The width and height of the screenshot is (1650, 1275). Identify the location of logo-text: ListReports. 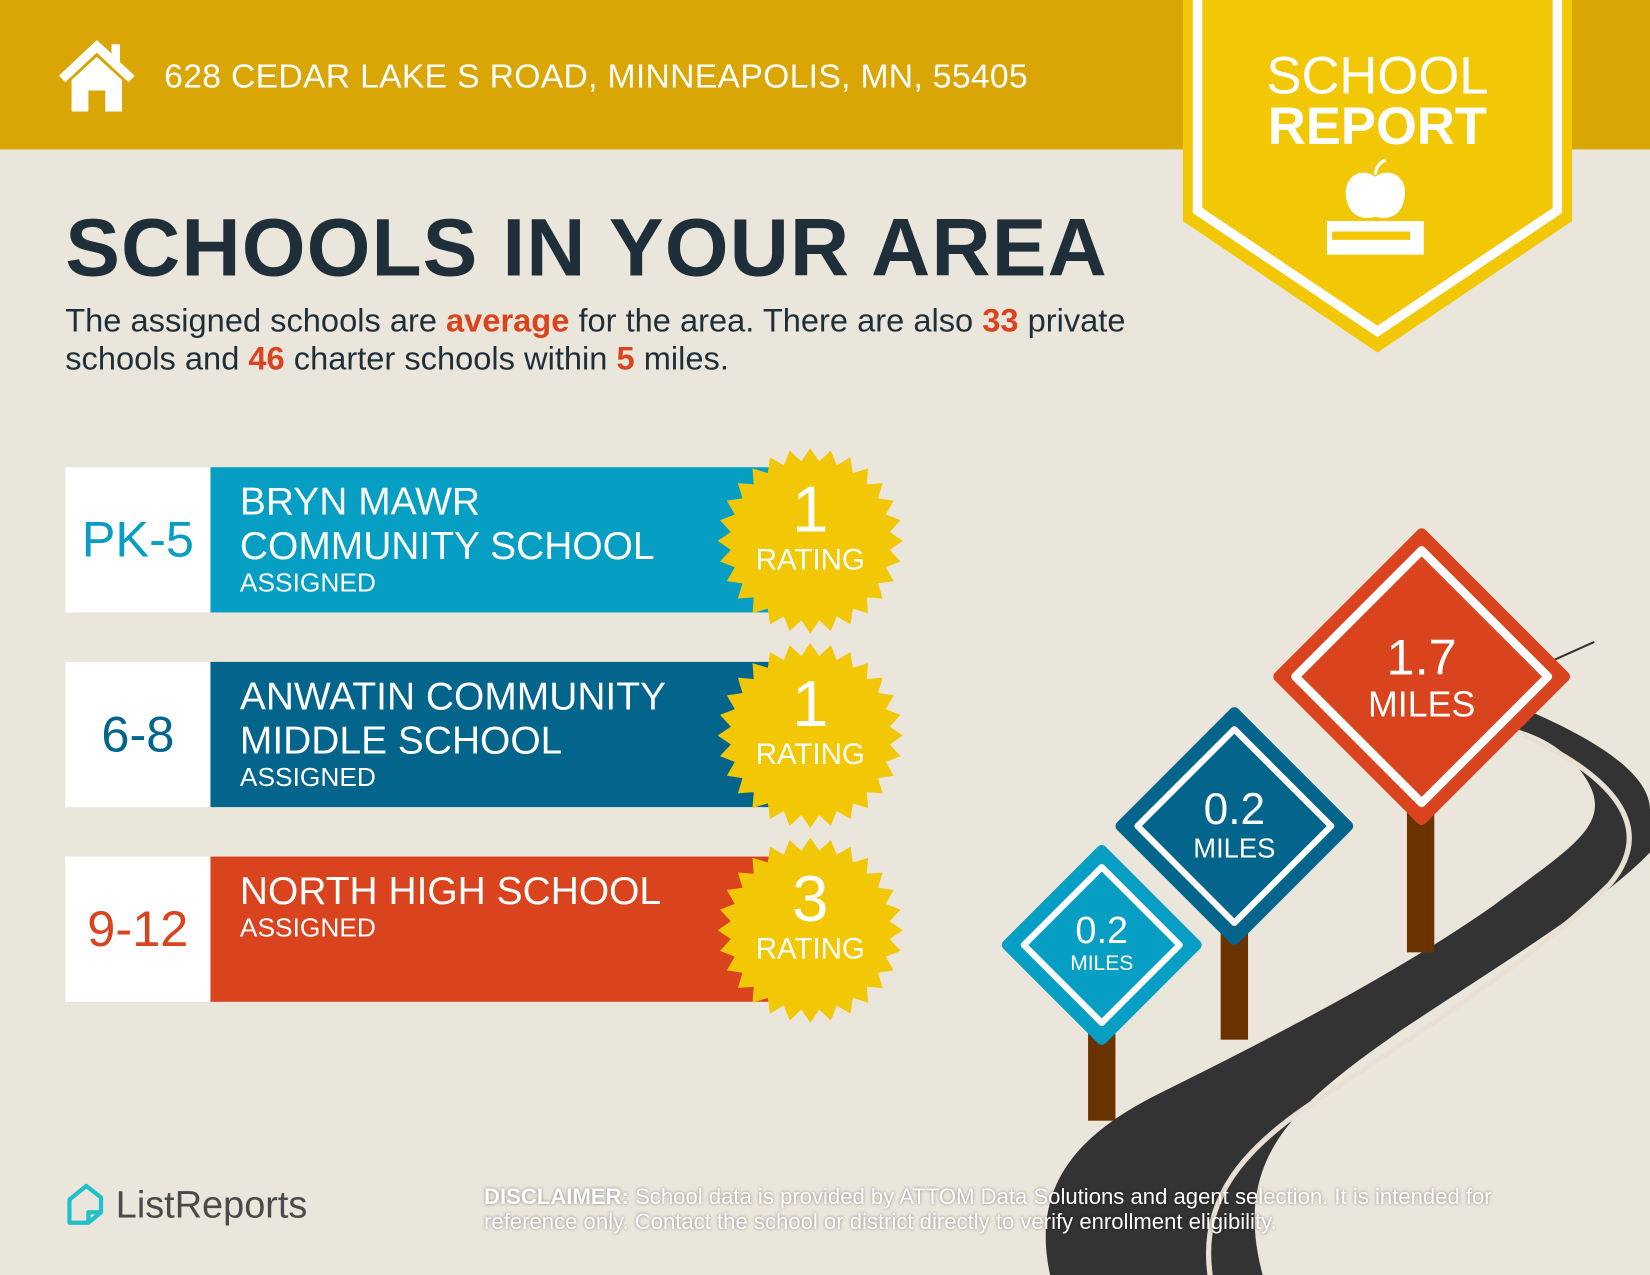
(211, 1204).